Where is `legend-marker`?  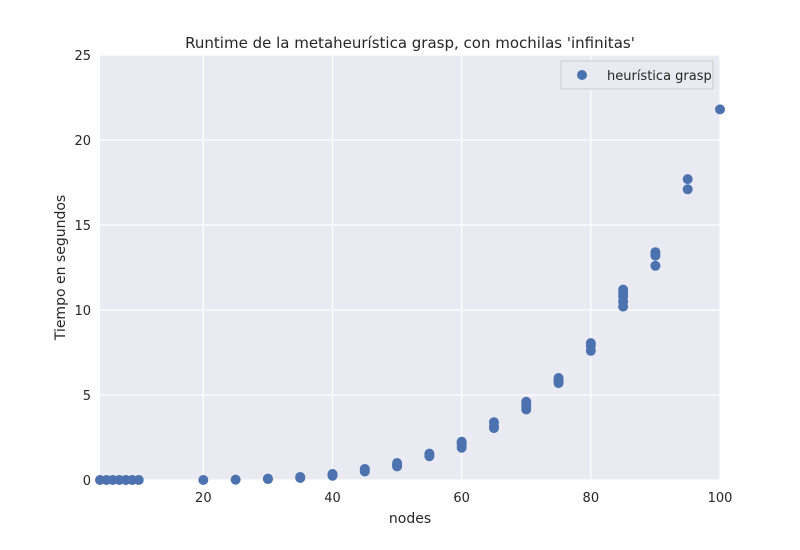 legend-marker is located at coordinates (582, 75).